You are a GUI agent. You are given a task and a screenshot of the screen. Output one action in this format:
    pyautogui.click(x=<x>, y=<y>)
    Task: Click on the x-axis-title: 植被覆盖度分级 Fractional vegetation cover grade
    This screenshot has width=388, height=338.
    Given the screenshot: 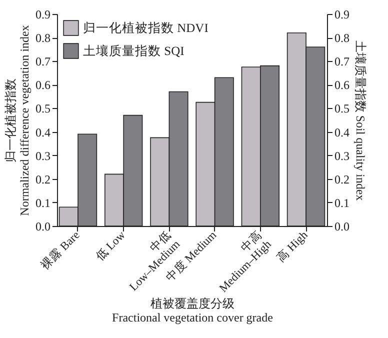 What is the action you would take?
    pyautogui.click(x=192, y=310)
    